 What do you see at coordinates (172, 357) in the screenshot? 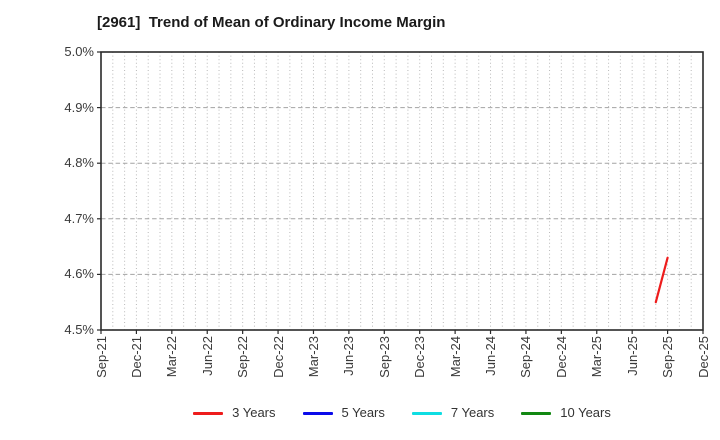
I see `x-axis-tick-label: Mar-22` at bounding box center [172, 357].